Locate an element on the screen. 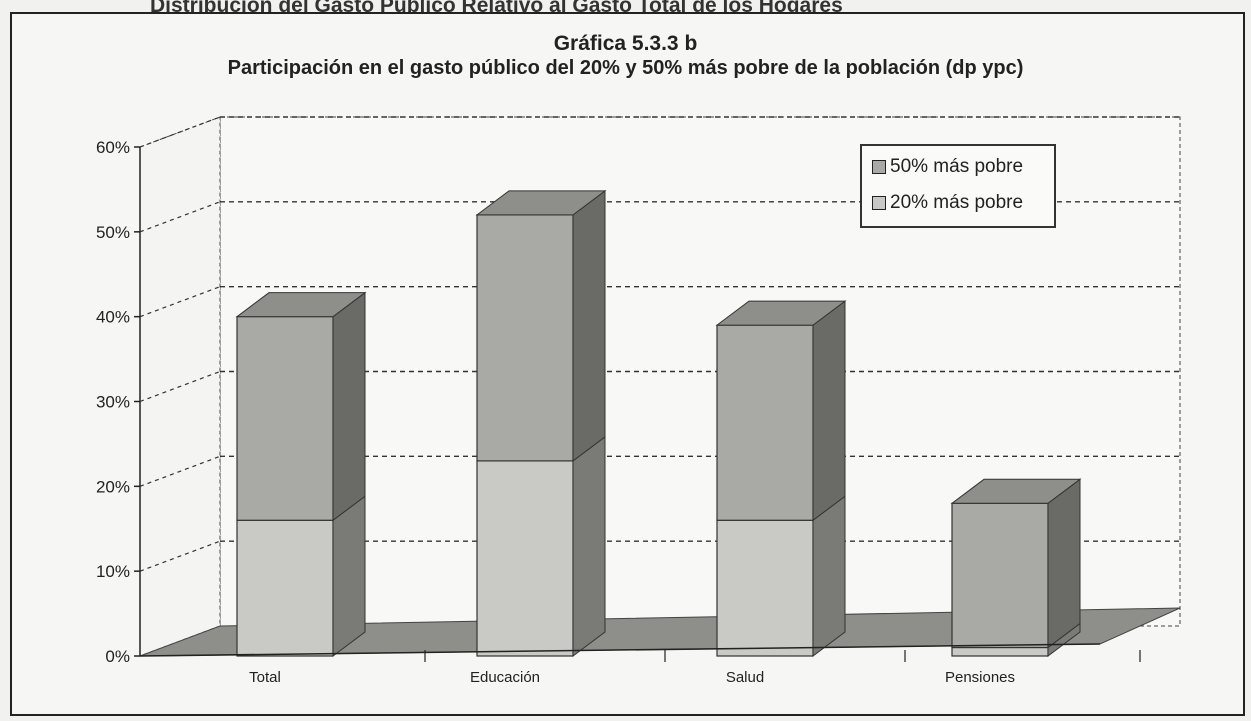 This screenshot has height=721, width=1251. legend-label-50: 50% más pobre is located at coordinates (957, 166).